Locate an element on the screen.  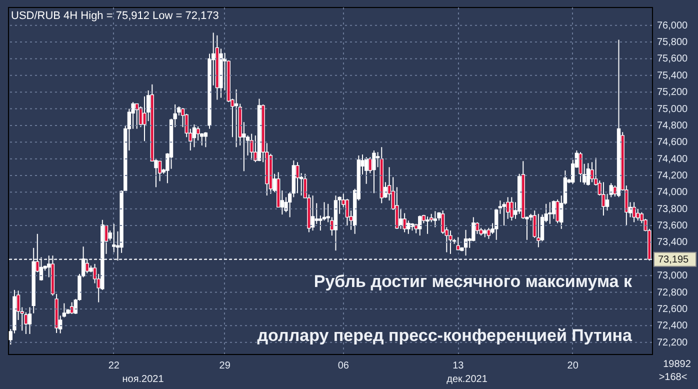
y-tick-label: 72,800 is located at coordinates (672, 292).